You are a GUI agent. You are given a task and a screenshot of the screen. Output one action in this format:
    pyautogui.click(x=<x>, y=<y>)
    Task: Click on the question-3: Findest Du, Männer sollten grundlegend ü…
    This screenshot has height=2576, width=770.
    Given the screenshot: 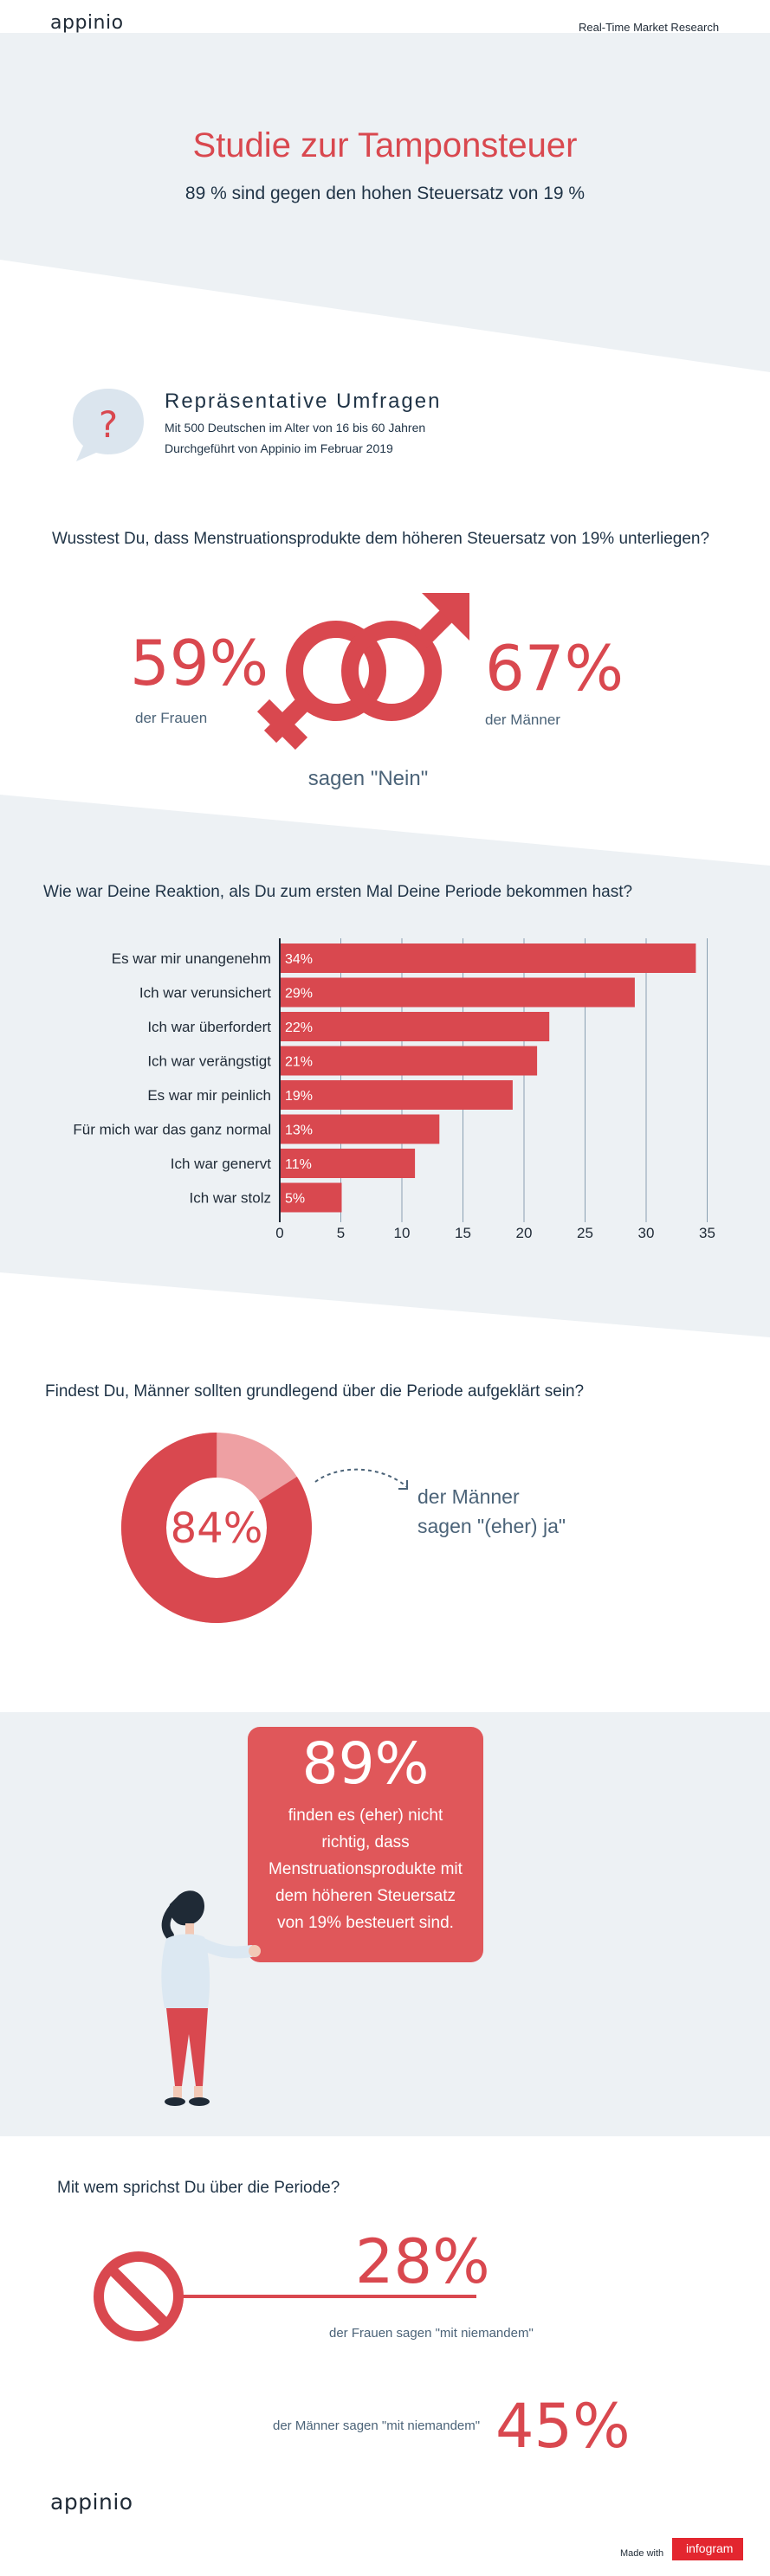 What is the action you would take?
    pyautogui.click(x=315, y=1391)
    